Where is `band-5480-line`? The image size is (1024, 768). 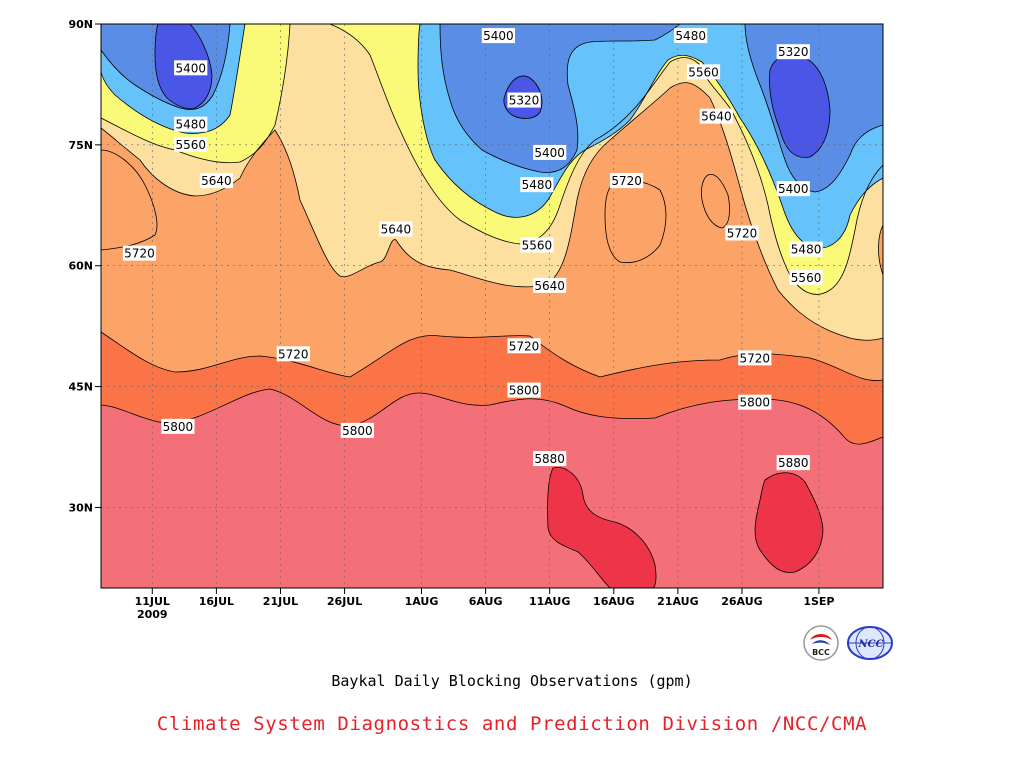
band-5480-line is located at coordinates (173, 79).